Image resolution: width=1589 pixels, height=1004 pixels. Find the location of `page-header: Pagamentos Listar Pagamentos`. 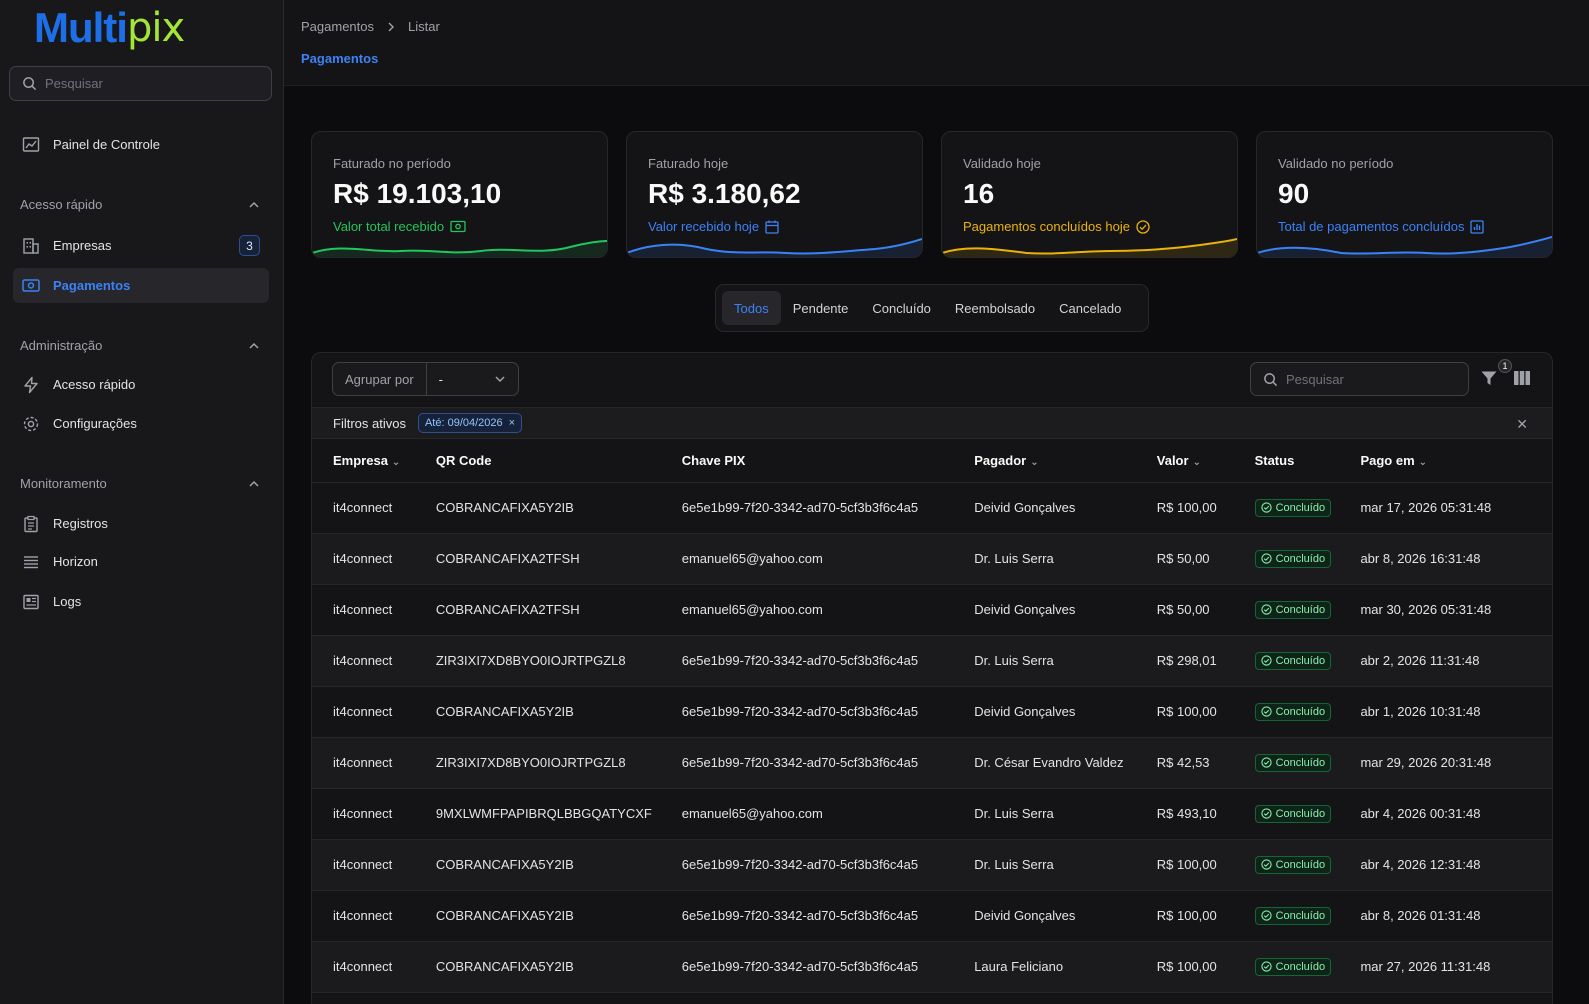

page-header: Pagamentos Listar Pagamentos is located at coordinates (936, 43).